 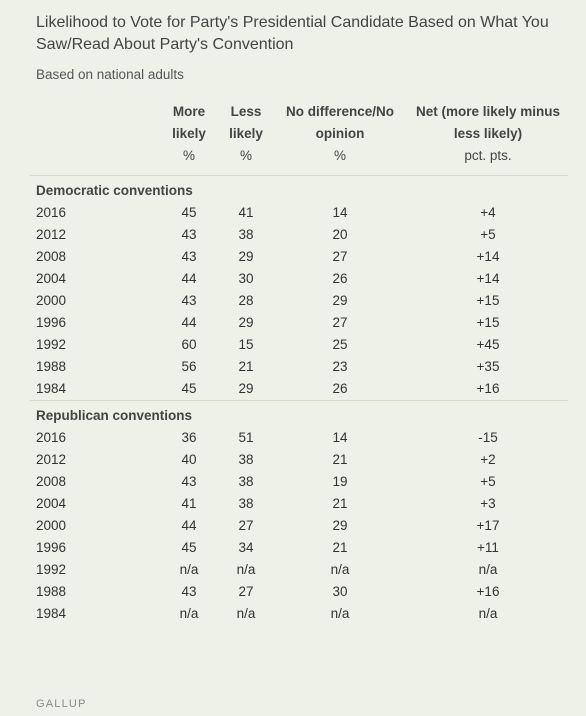 I want to click on year-cell: 1984, so click(x=51, y=388).